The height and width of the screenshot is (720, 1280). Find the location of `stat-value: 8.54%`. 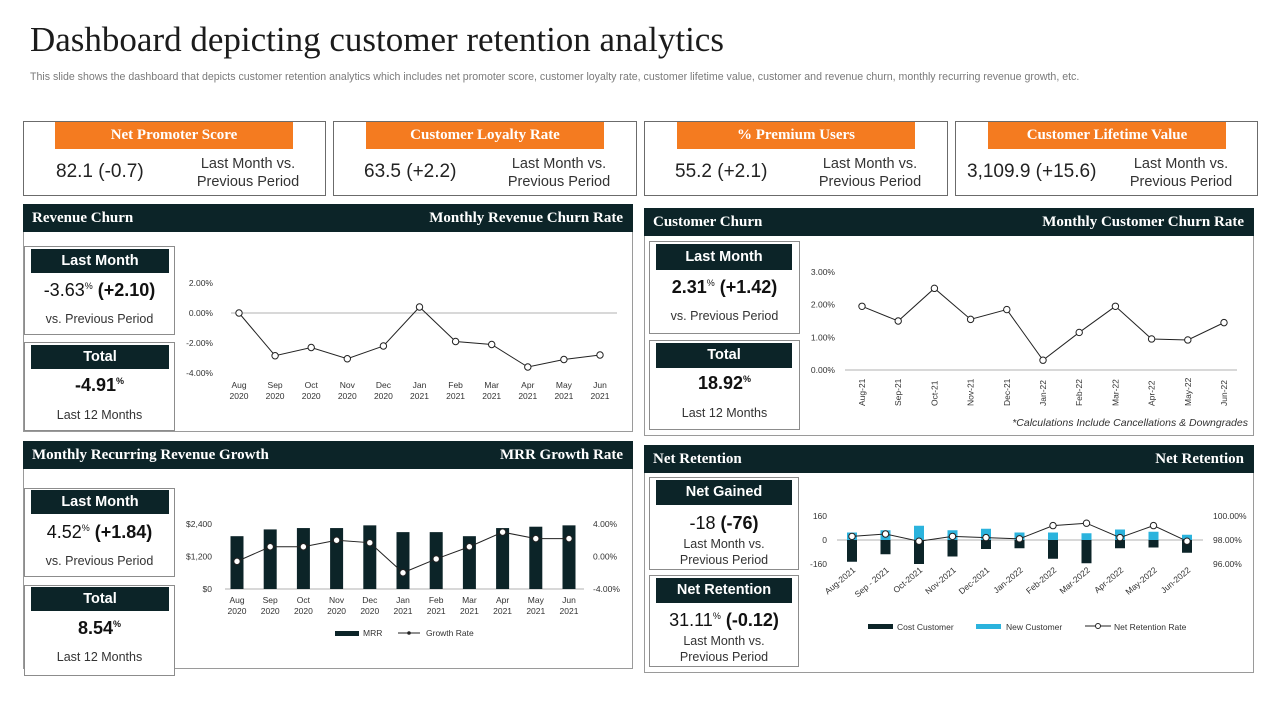

stat-value: 8.54% is located at coordinates (99, 628).